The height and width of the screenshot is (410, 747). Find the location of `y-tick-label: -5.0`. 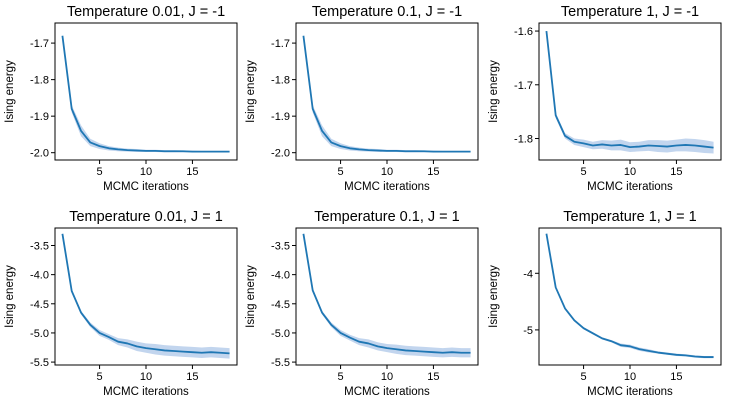

y-tick-label: -5.0 is located at coordinates (280, 334).